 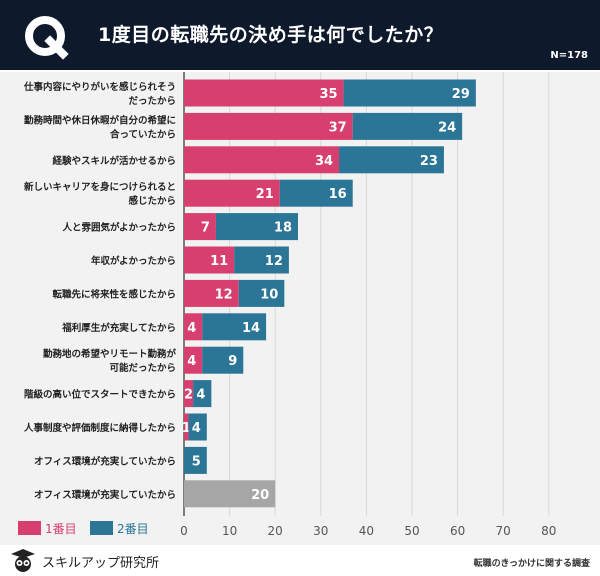 I want to click on data-label: 14, so click(x=251, y=328).